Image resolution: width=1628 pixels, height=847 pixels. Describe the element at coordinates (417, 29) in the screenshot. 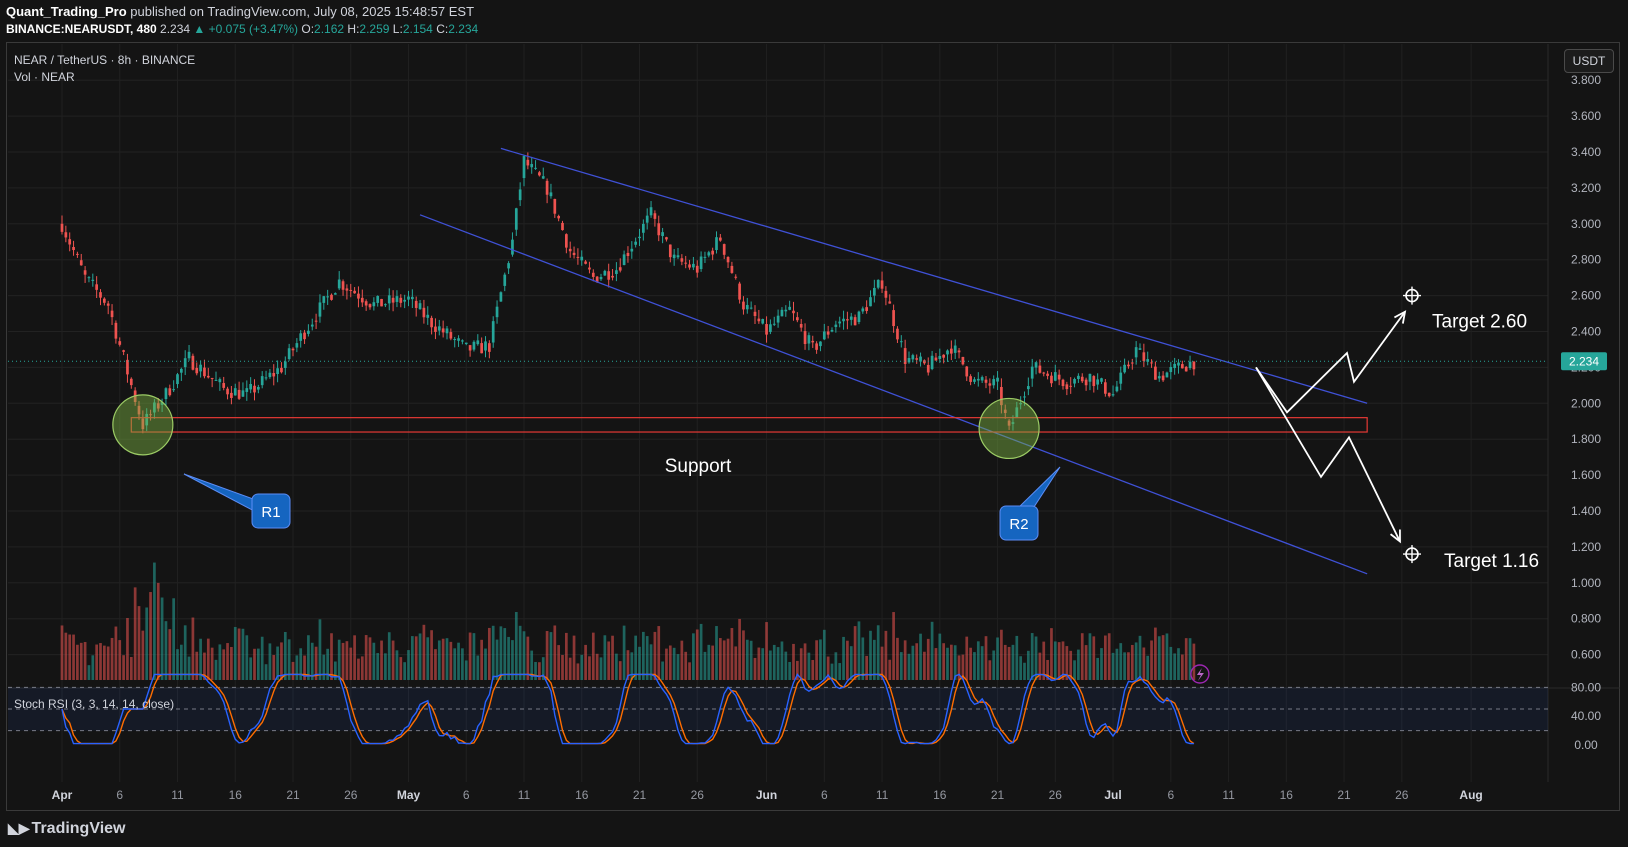

I see `low-value: 2.154` at that location.